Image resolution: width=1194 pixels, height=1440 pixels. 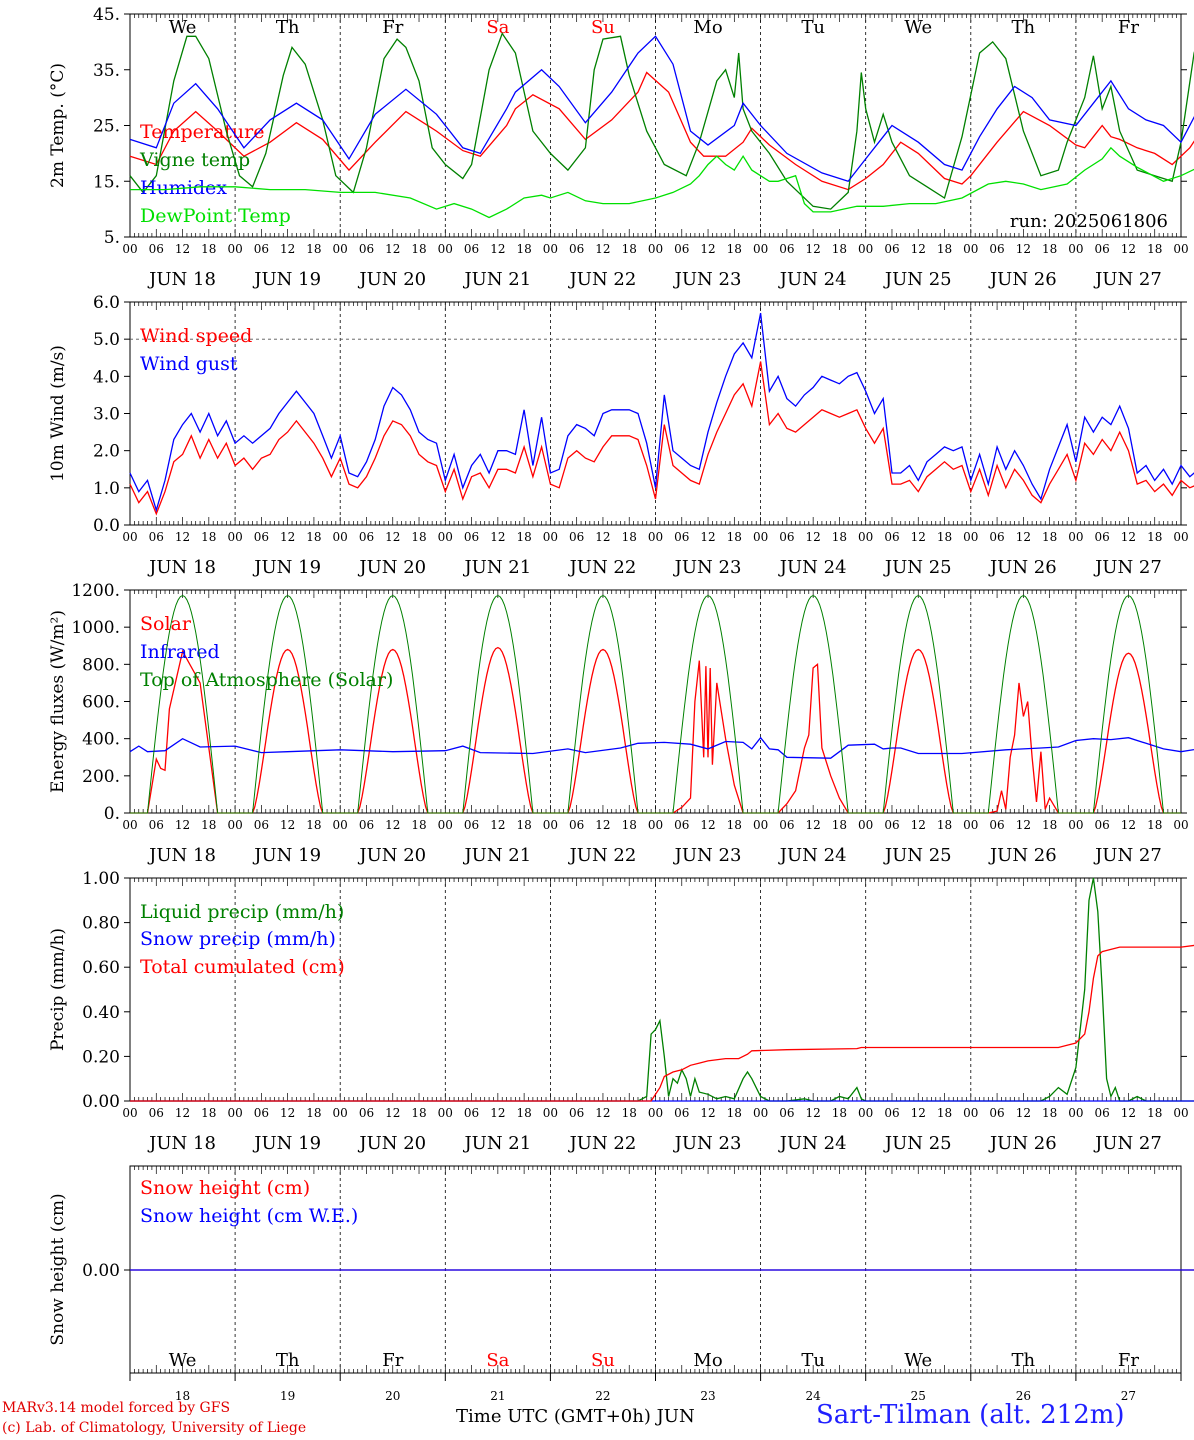 I want to click on weekday-label: Su, so click(x=603, y=1360).